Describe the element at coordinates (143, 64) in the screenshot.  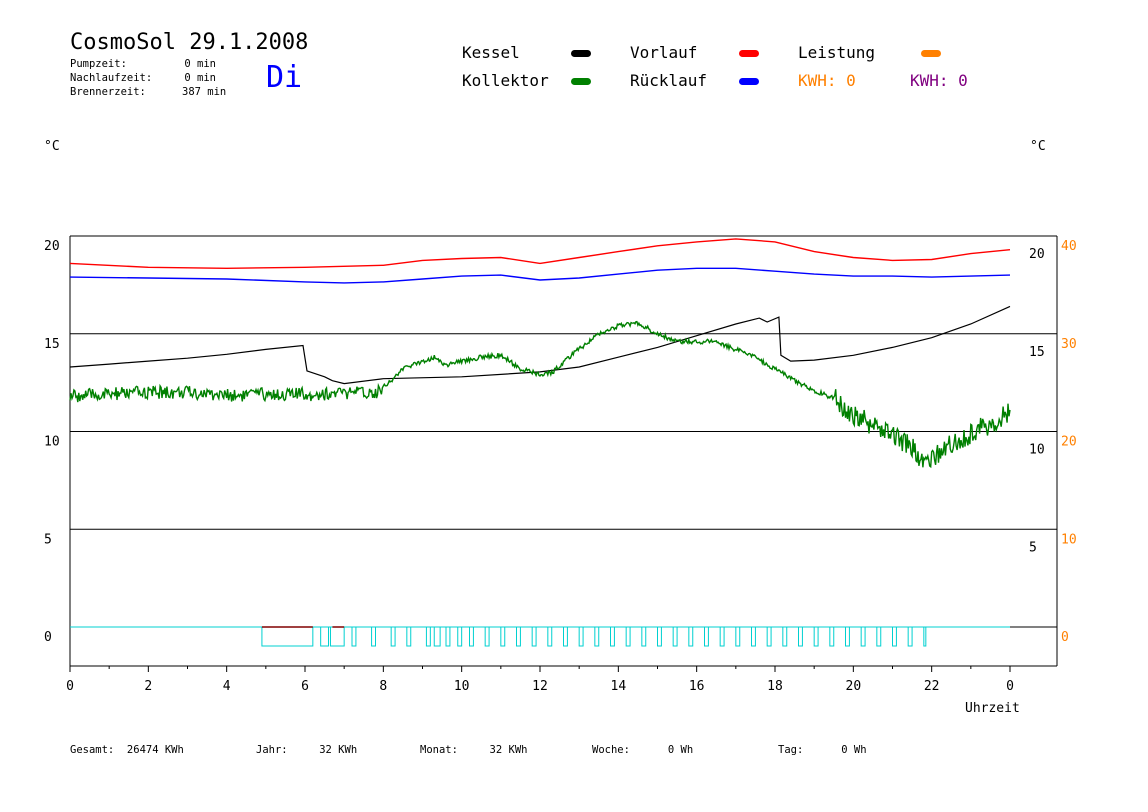
I see `stat-row: Pumpzeit: 0 min` at that location.